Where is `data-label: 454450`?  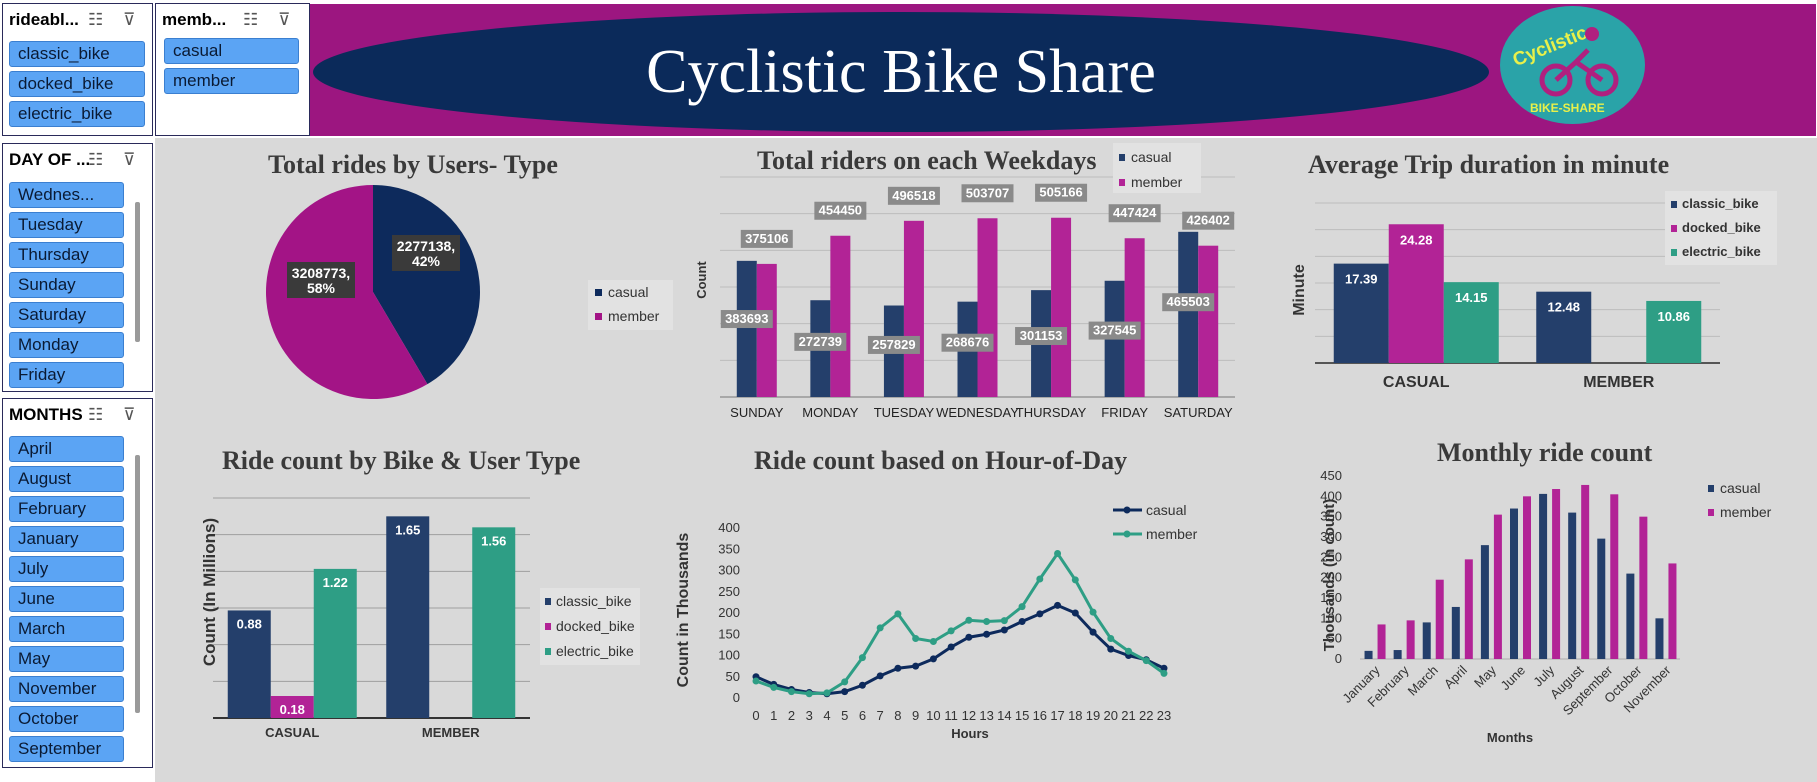
data-label: 454450 is located at coordinates (840, 210).